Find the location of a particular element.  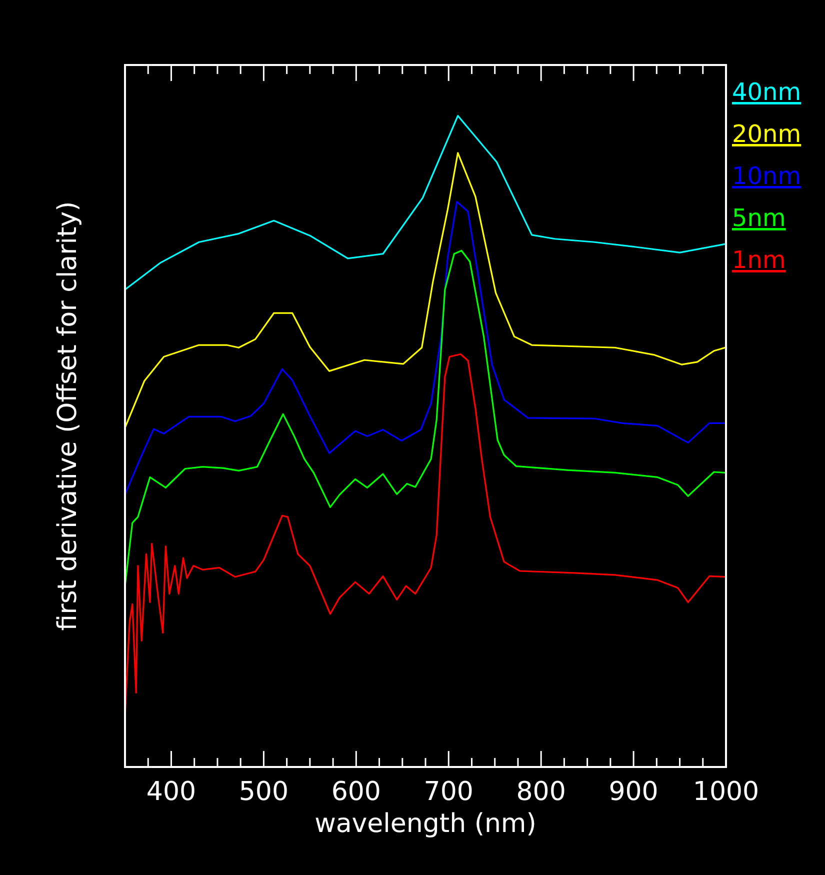

text: 20nm is located at coordinates (767, 134).